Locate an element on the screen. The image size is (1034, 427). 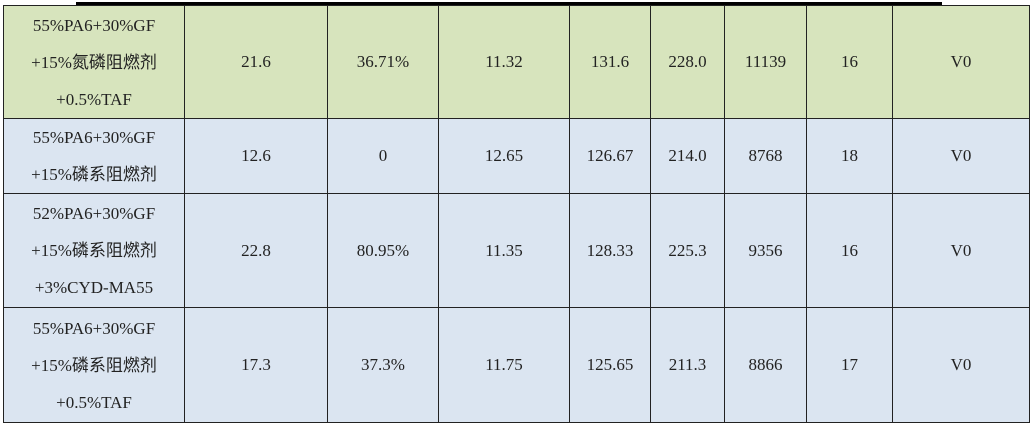
value-cell: 37.3% is located at coordinates (383, 365).